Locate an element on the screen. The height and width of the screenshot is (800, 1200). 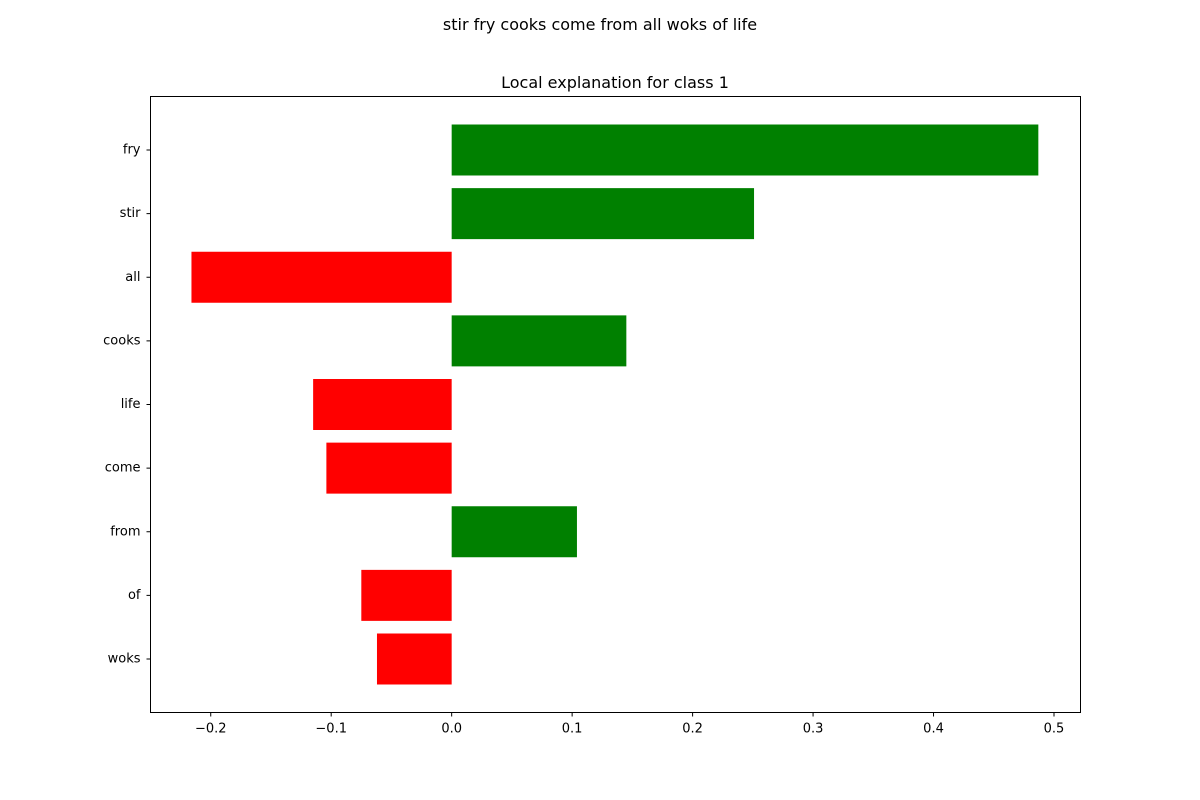
x-tick-label: 0.1 is located at coordinates (572, 729).